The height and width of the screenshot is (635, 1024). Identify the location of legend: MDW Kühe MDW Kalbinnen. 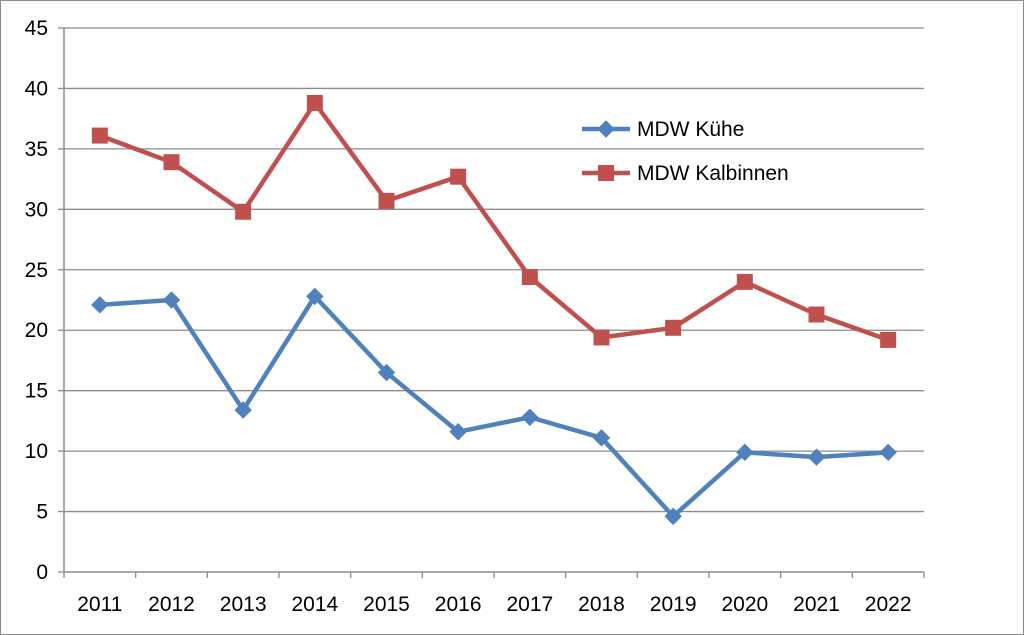
(685, 151).